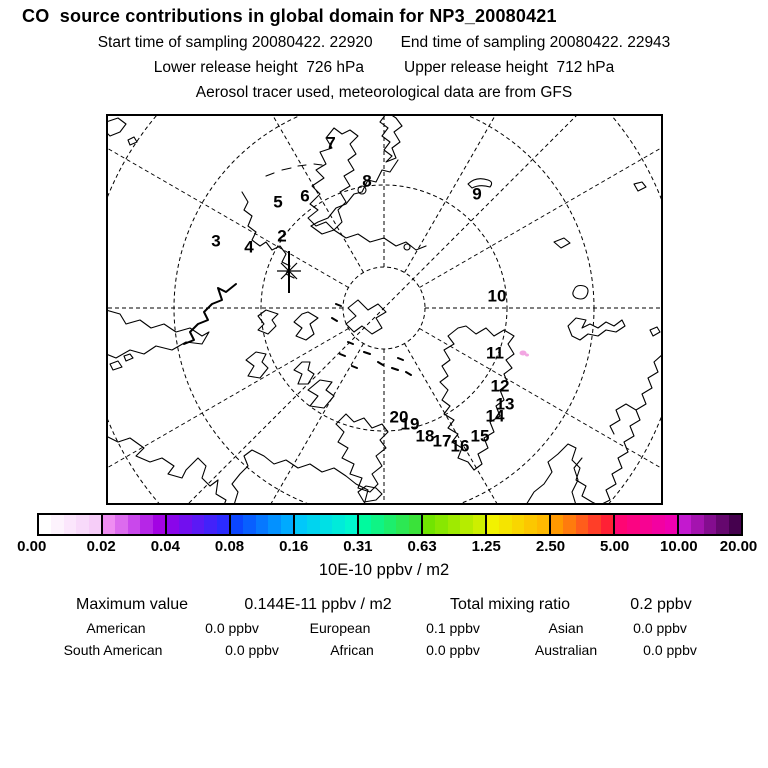  What do you see at coordinates (480, 435) in the screenshot?
I see `trajectory-point-label: 15` at bounding box center [480, 435].